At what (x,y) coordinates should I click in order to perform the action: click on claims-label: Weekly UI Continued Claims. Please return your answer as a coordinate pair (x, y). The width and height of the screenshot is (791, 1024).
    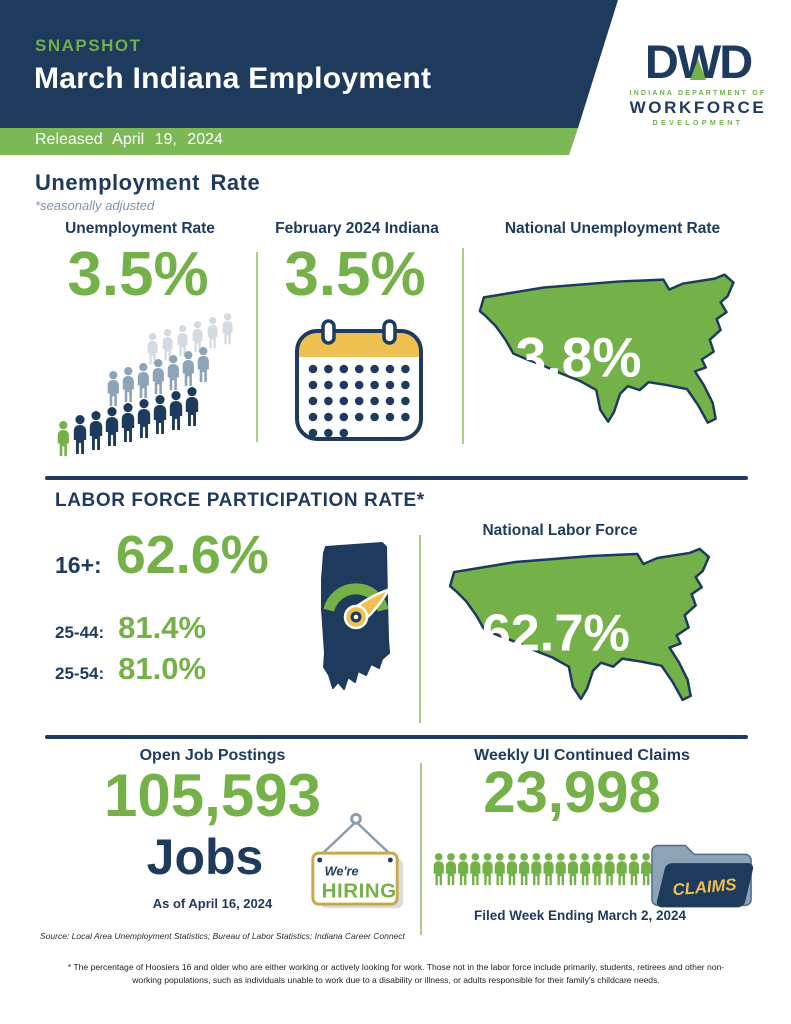
    Looking at the image, I should click on (582, 755).